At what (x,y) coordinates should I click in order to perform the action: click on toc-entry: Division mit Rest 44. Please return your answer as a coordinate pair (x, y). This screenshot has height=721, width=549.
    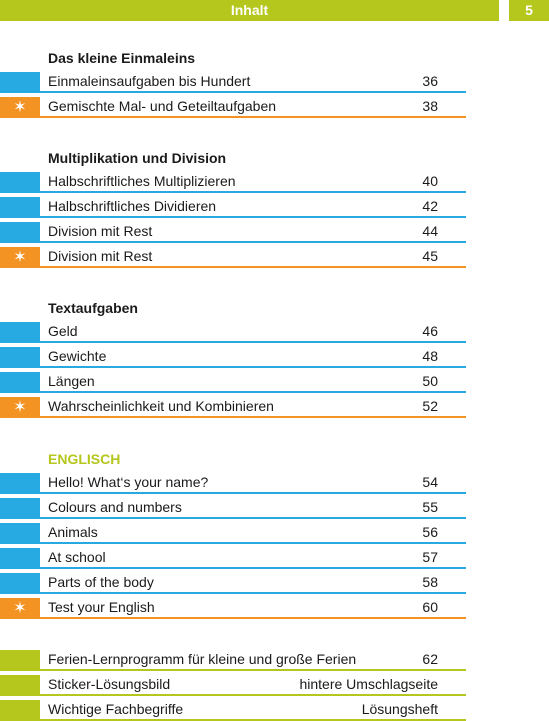
    Looking at the image, I should click on (233, 230).